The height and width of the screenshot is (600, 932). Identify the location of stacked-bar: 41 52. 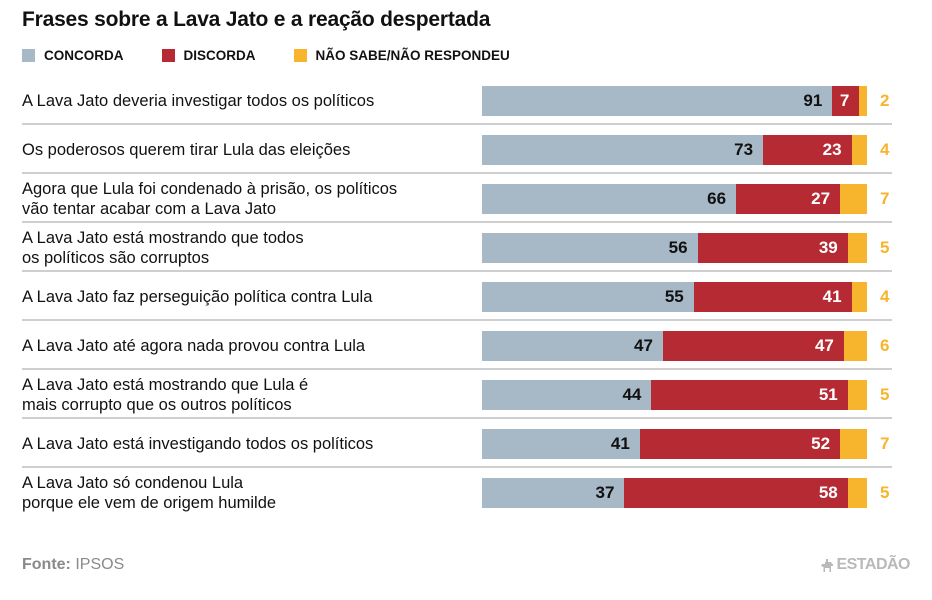
(674, 444).